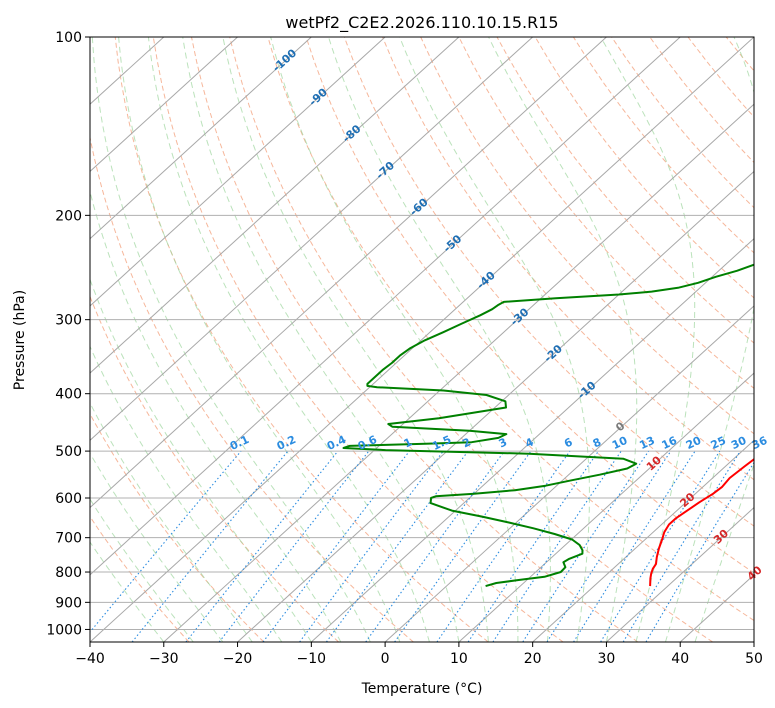 The height and width of the screenshot is (708, 775). I want to click on mixing-ratio-label: 30, so click(739, 443).